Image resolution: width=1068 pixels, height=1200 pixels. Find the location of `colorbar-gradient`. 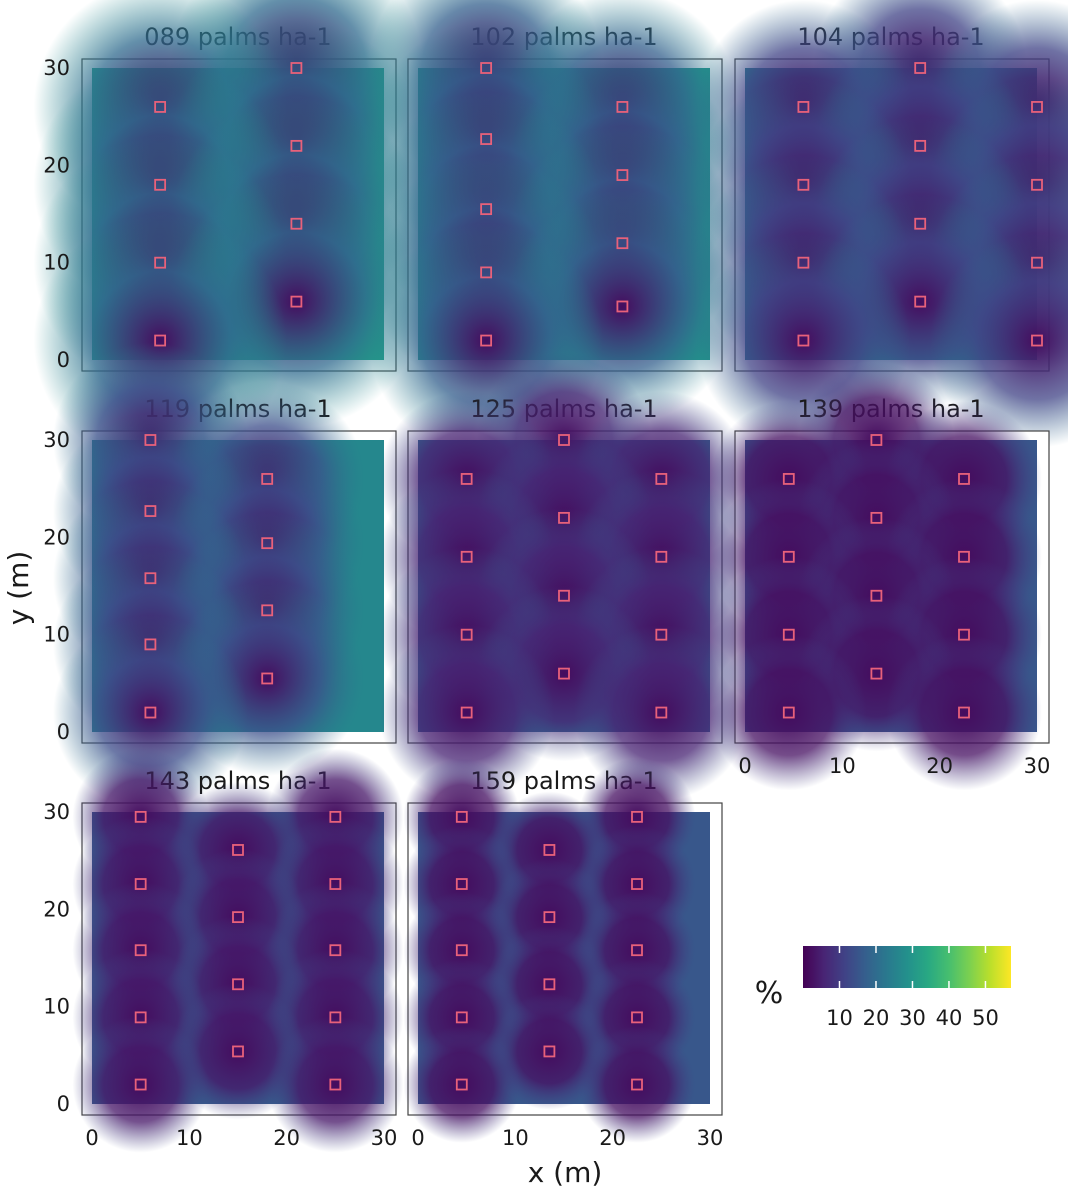

colorbar-gradient is located at coordinates (907, 967).